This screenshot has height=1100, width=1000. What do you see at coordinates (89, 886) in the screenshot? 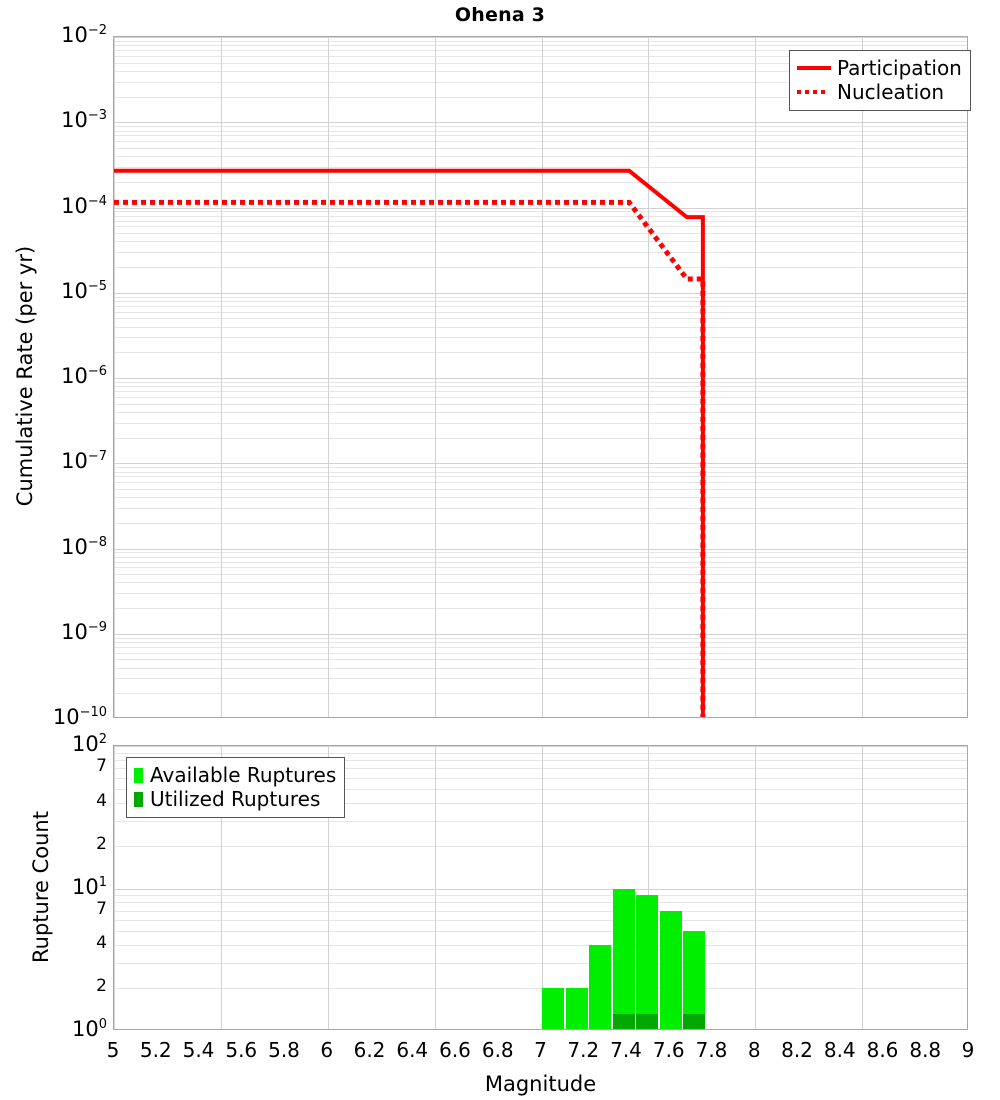
I see `y-tick-label: 10¹` at bounding box center [89, 886].